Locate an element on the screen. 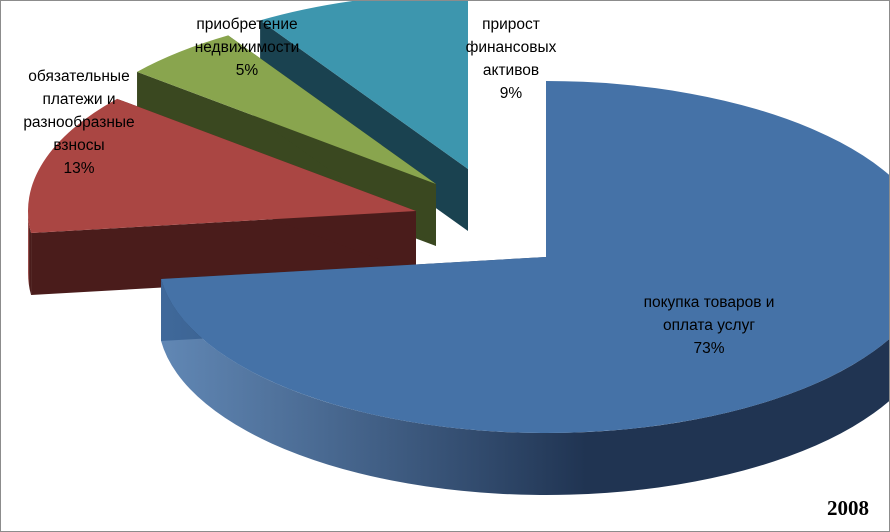 The width and height of the screenshot is (890, 532). data-label-financial-line: прирост is located at coordinates (511, 24).